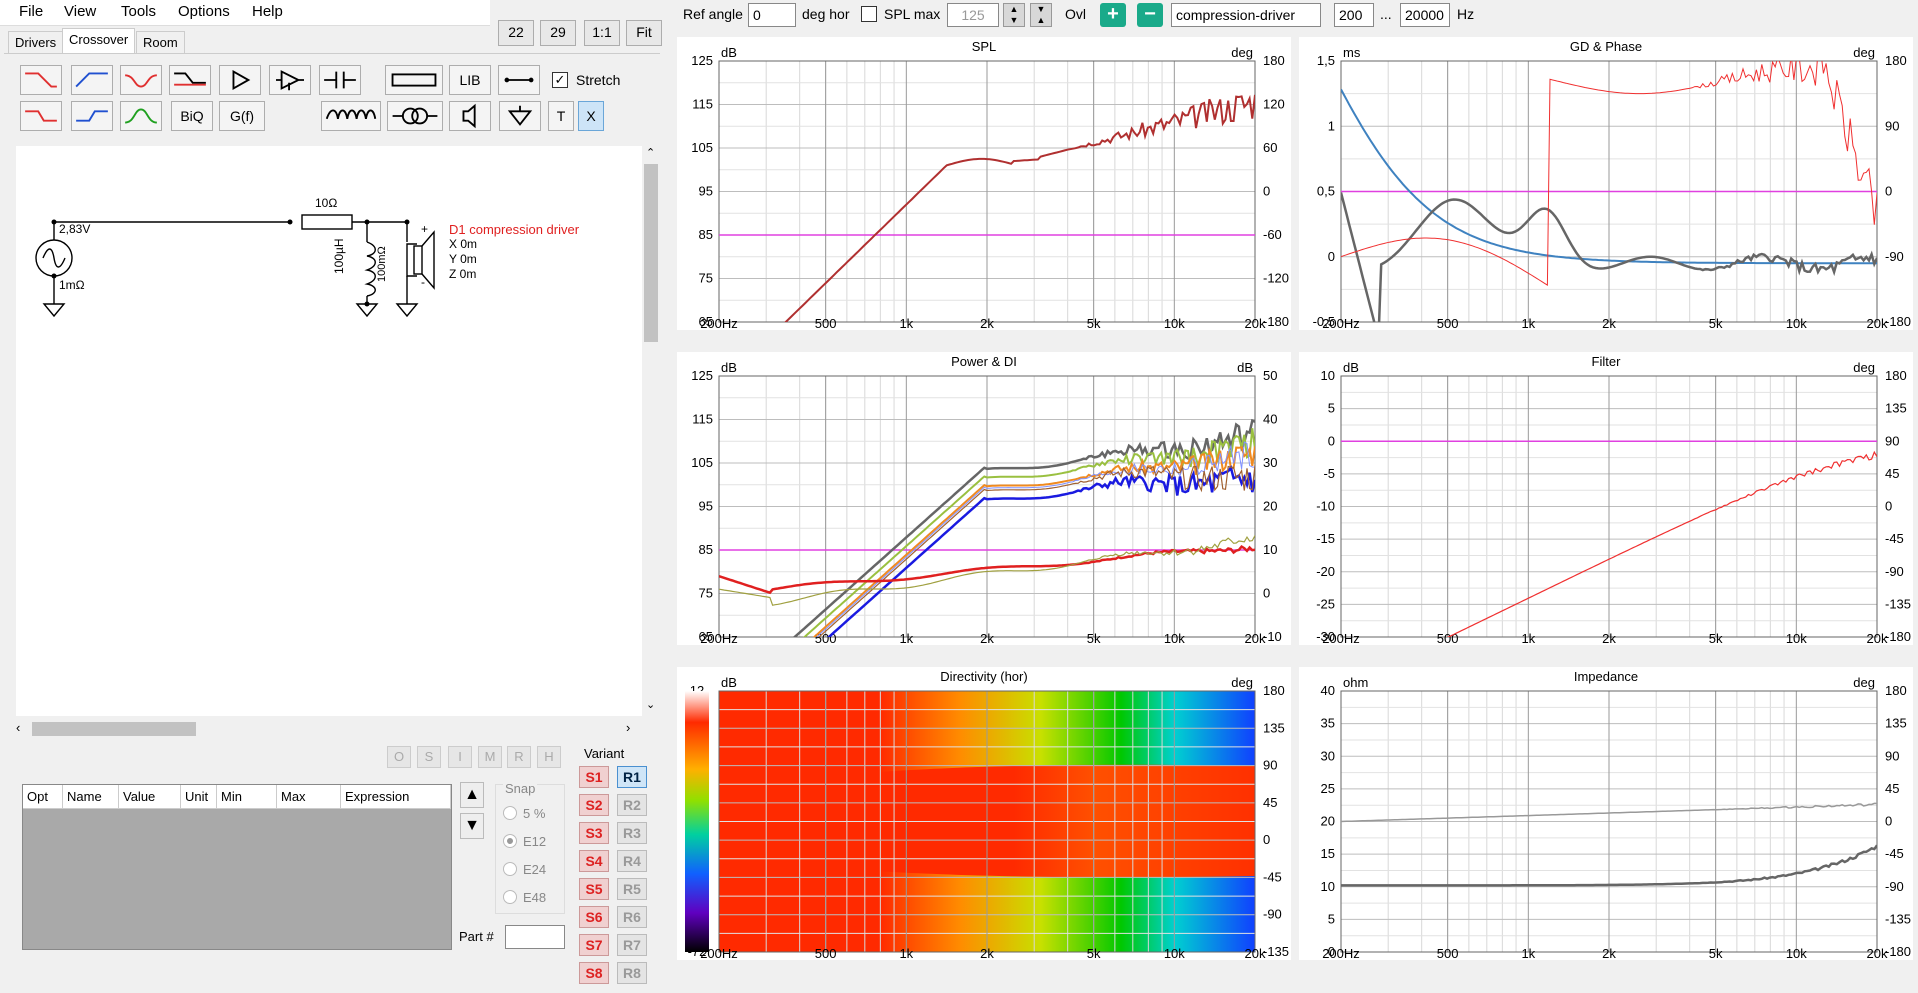 The width and height of the screenshot is (1918, 993). I want to click on opamp-icon, so click(290, 80).